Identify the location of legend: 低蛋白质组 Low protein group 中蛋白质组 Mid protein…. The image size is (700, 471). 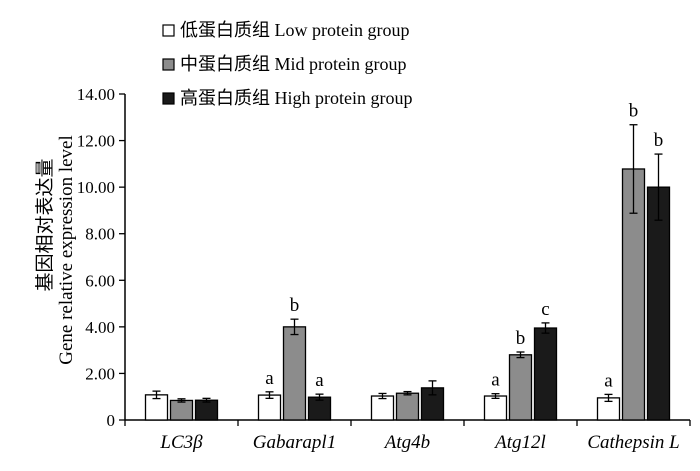
(287, 64).